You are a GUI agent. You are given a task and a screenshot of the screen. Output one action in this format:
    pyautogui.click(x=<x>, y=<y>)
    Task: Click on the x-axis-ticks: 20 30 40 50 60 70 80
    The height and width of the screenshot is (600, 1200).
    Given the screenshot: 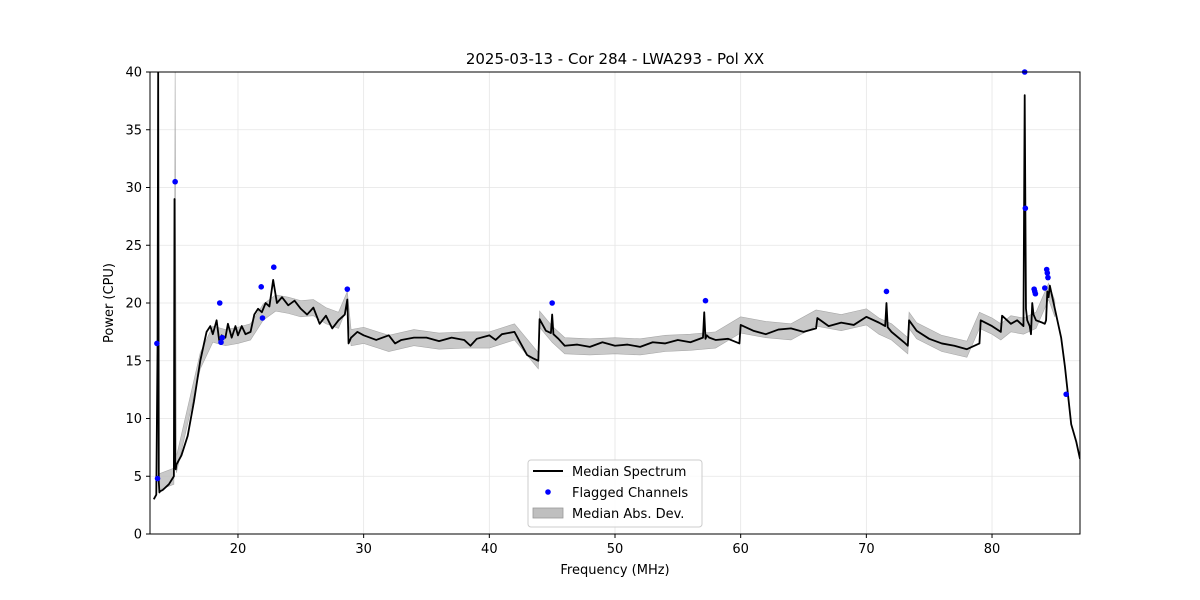 What is the action you would take?
    pyautogui.click(x=615, y=545)
    